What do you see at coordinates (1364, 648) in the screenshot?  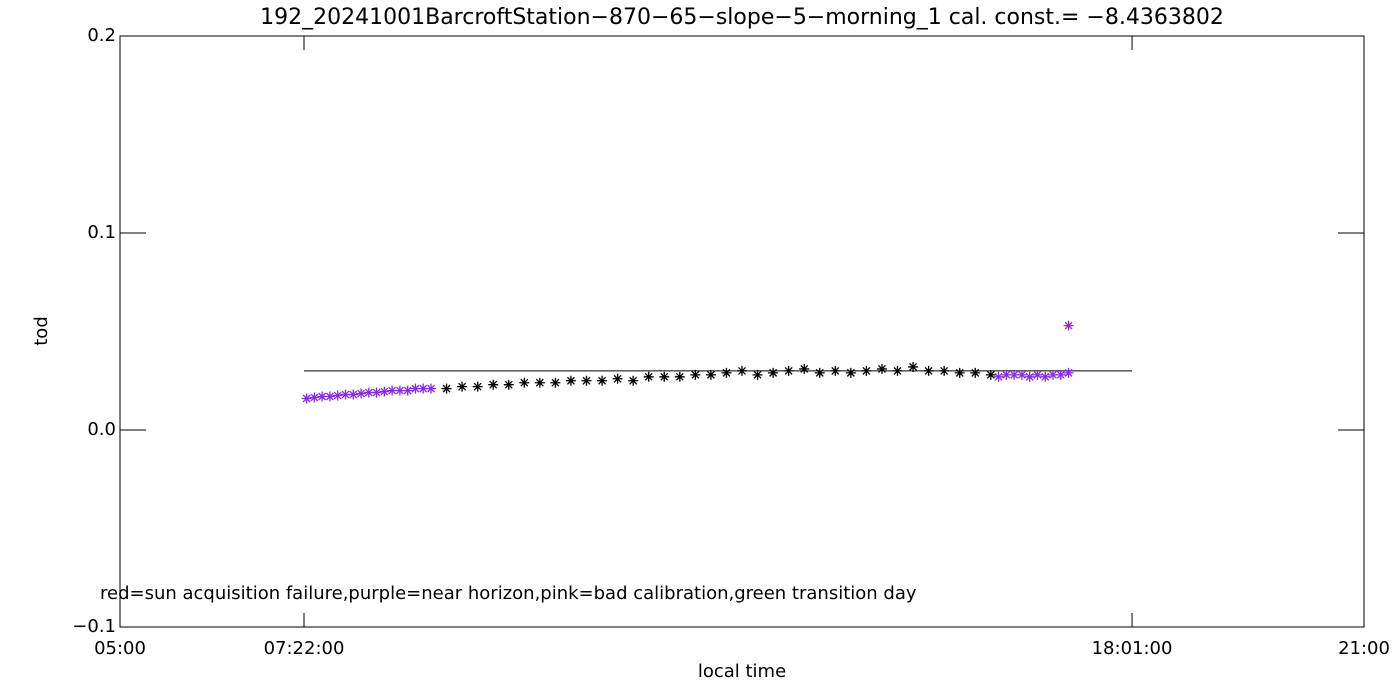 I see `x-tick-label: 21:00` at bounding box center [1364, 648].